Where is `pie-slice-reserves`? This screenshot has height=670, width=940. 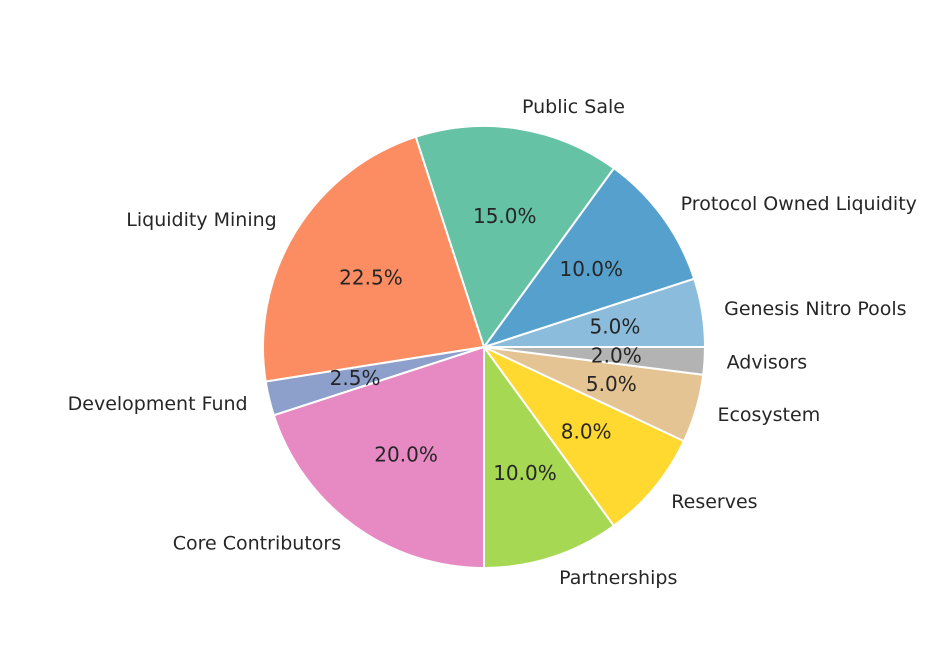 pie-slice-reserves is located at coordinates (584, 437).